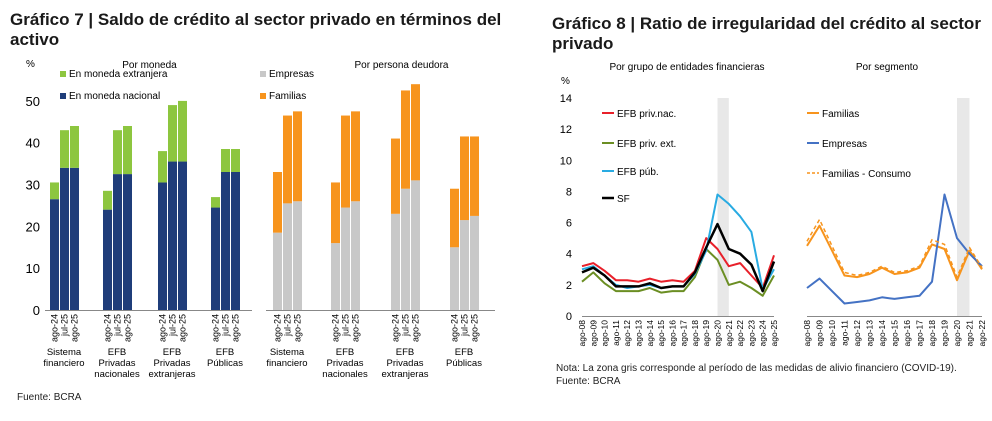 The image size is (992, 421). I want to click on chart8-y-tick-label: 4, so click(569, 255).